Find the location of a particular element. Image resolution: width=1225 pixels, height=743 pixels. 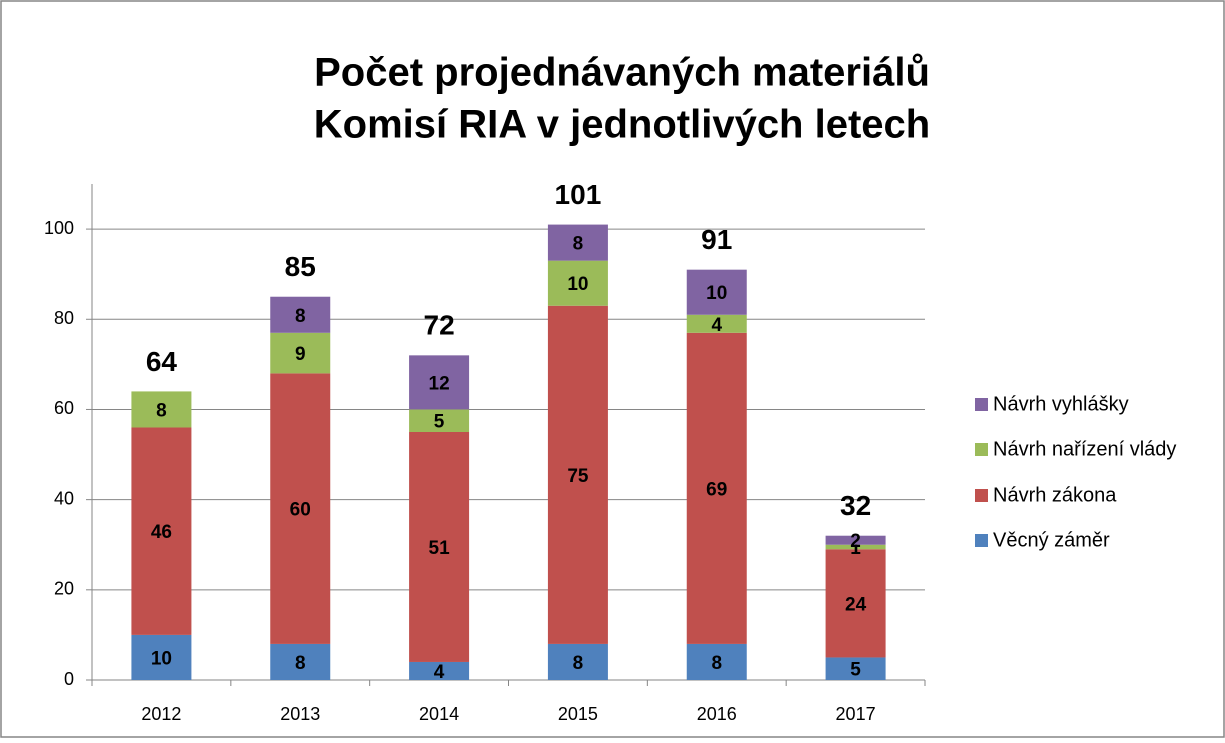

total-label: 64 is located at coordinates (162, 361).